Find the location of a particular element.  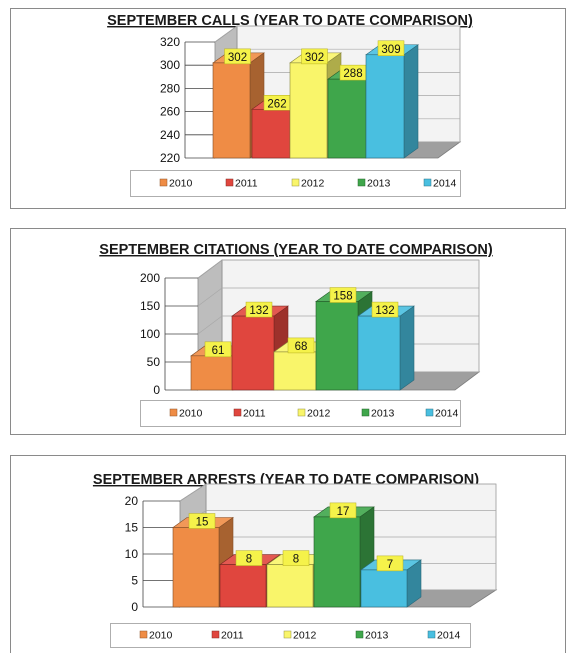

calls-legend-swatch-2010 is located at coordinates (163, 182).